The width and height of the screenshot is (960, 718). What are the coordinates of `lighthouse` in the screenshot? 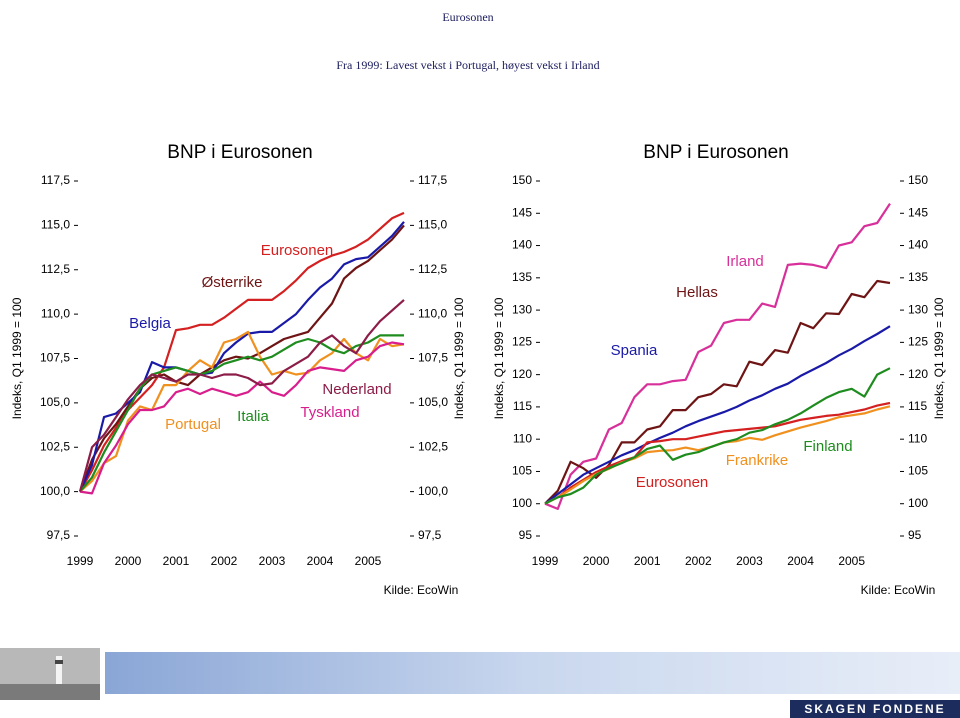 It's located at (59, 670).